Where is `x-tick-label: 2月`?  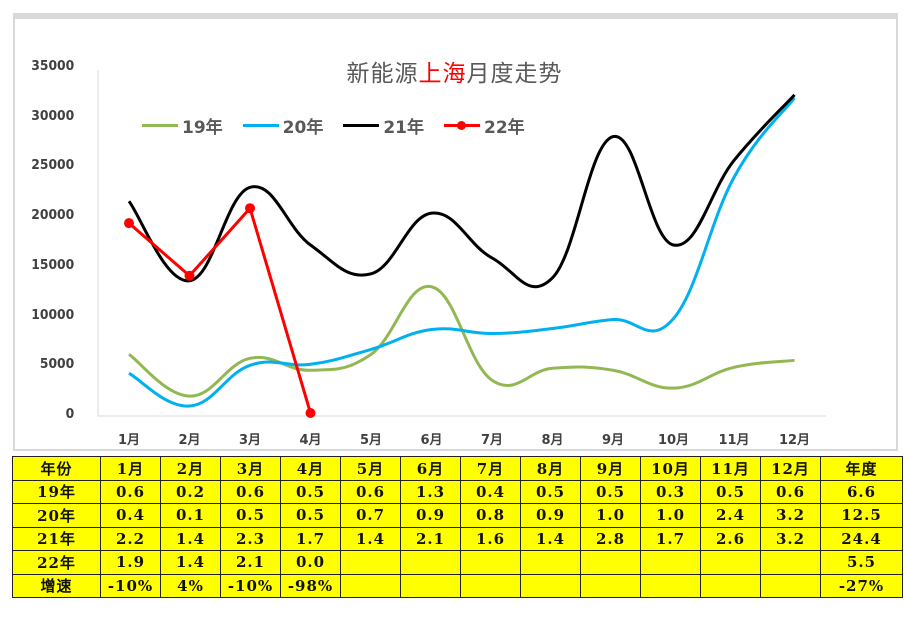 x-tick-label: 2月 is located at coordinates (189, 440).